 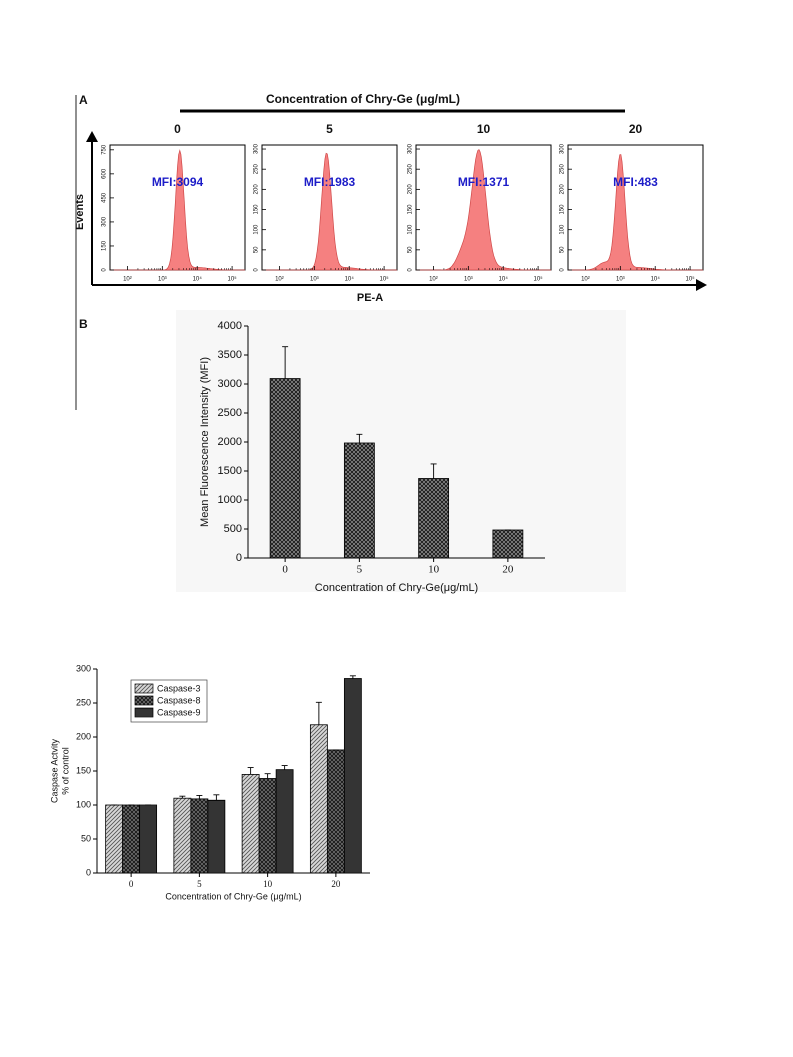 What do you see at coordinates (105, 149) in the screenshot?
I see `y-tick-label: 750` at bounding box center [105, 149].